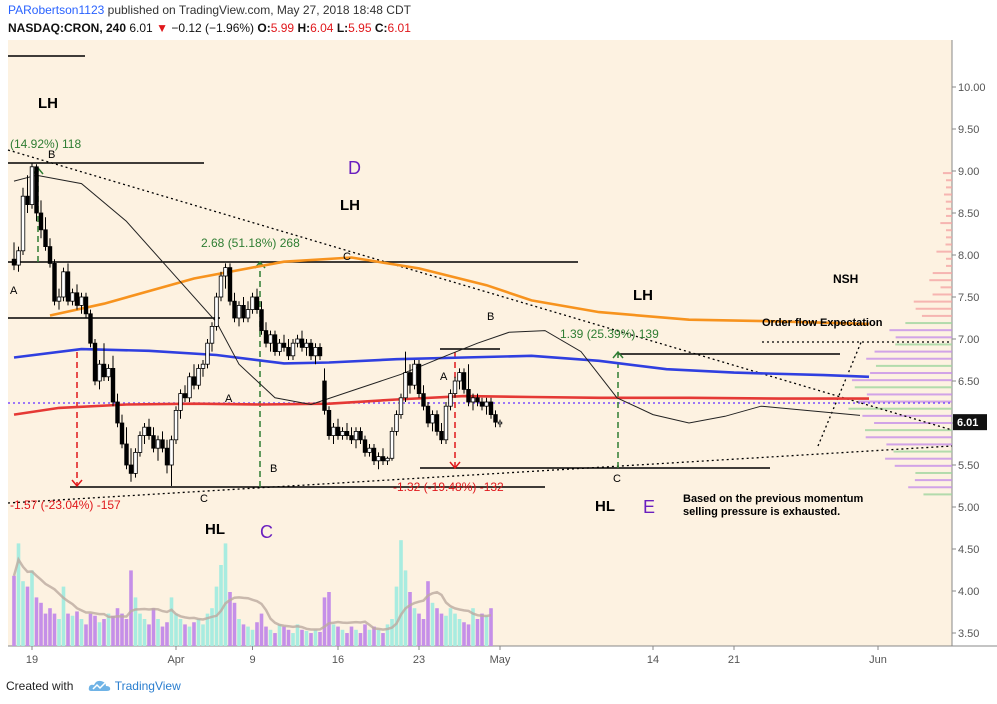 The height and width of the screenshot is (704, 997). I want to click on note-line-1: Based on the previous momentum, so click(773, 499).